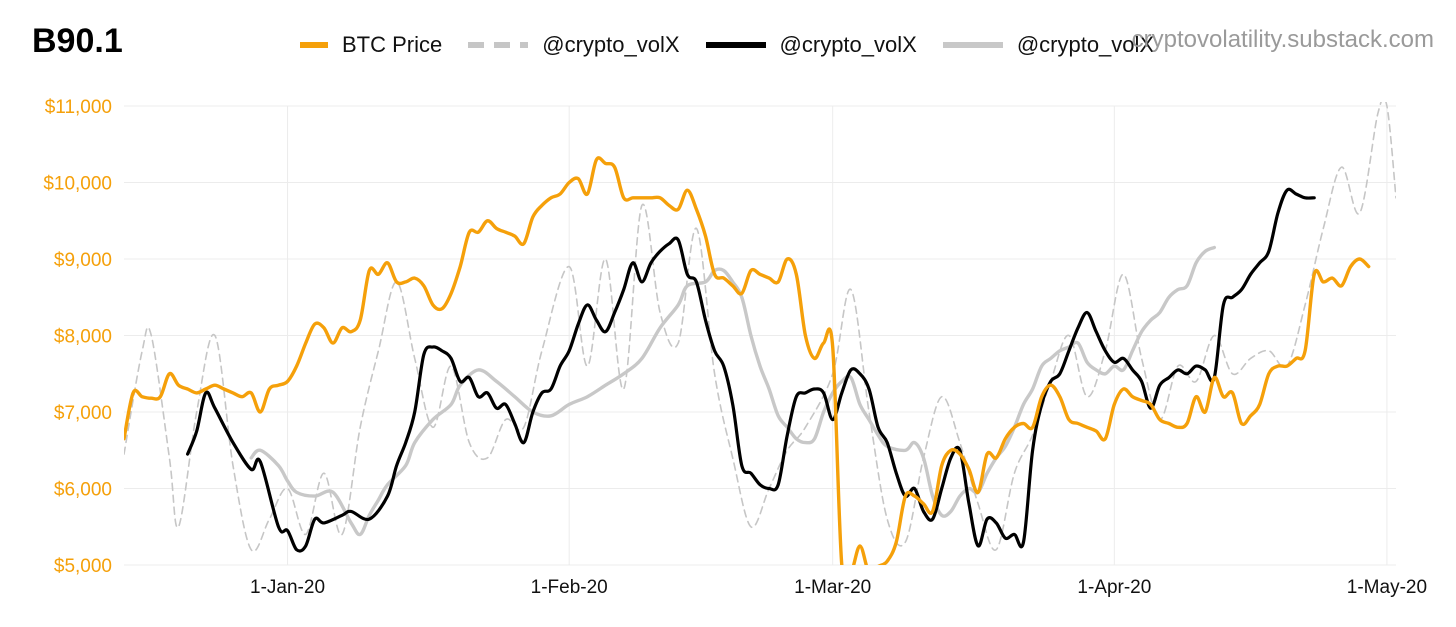  Describe the element at coordinates (735, 45) in the screenshot. I see `legend-swatch-vol-black` at that location.